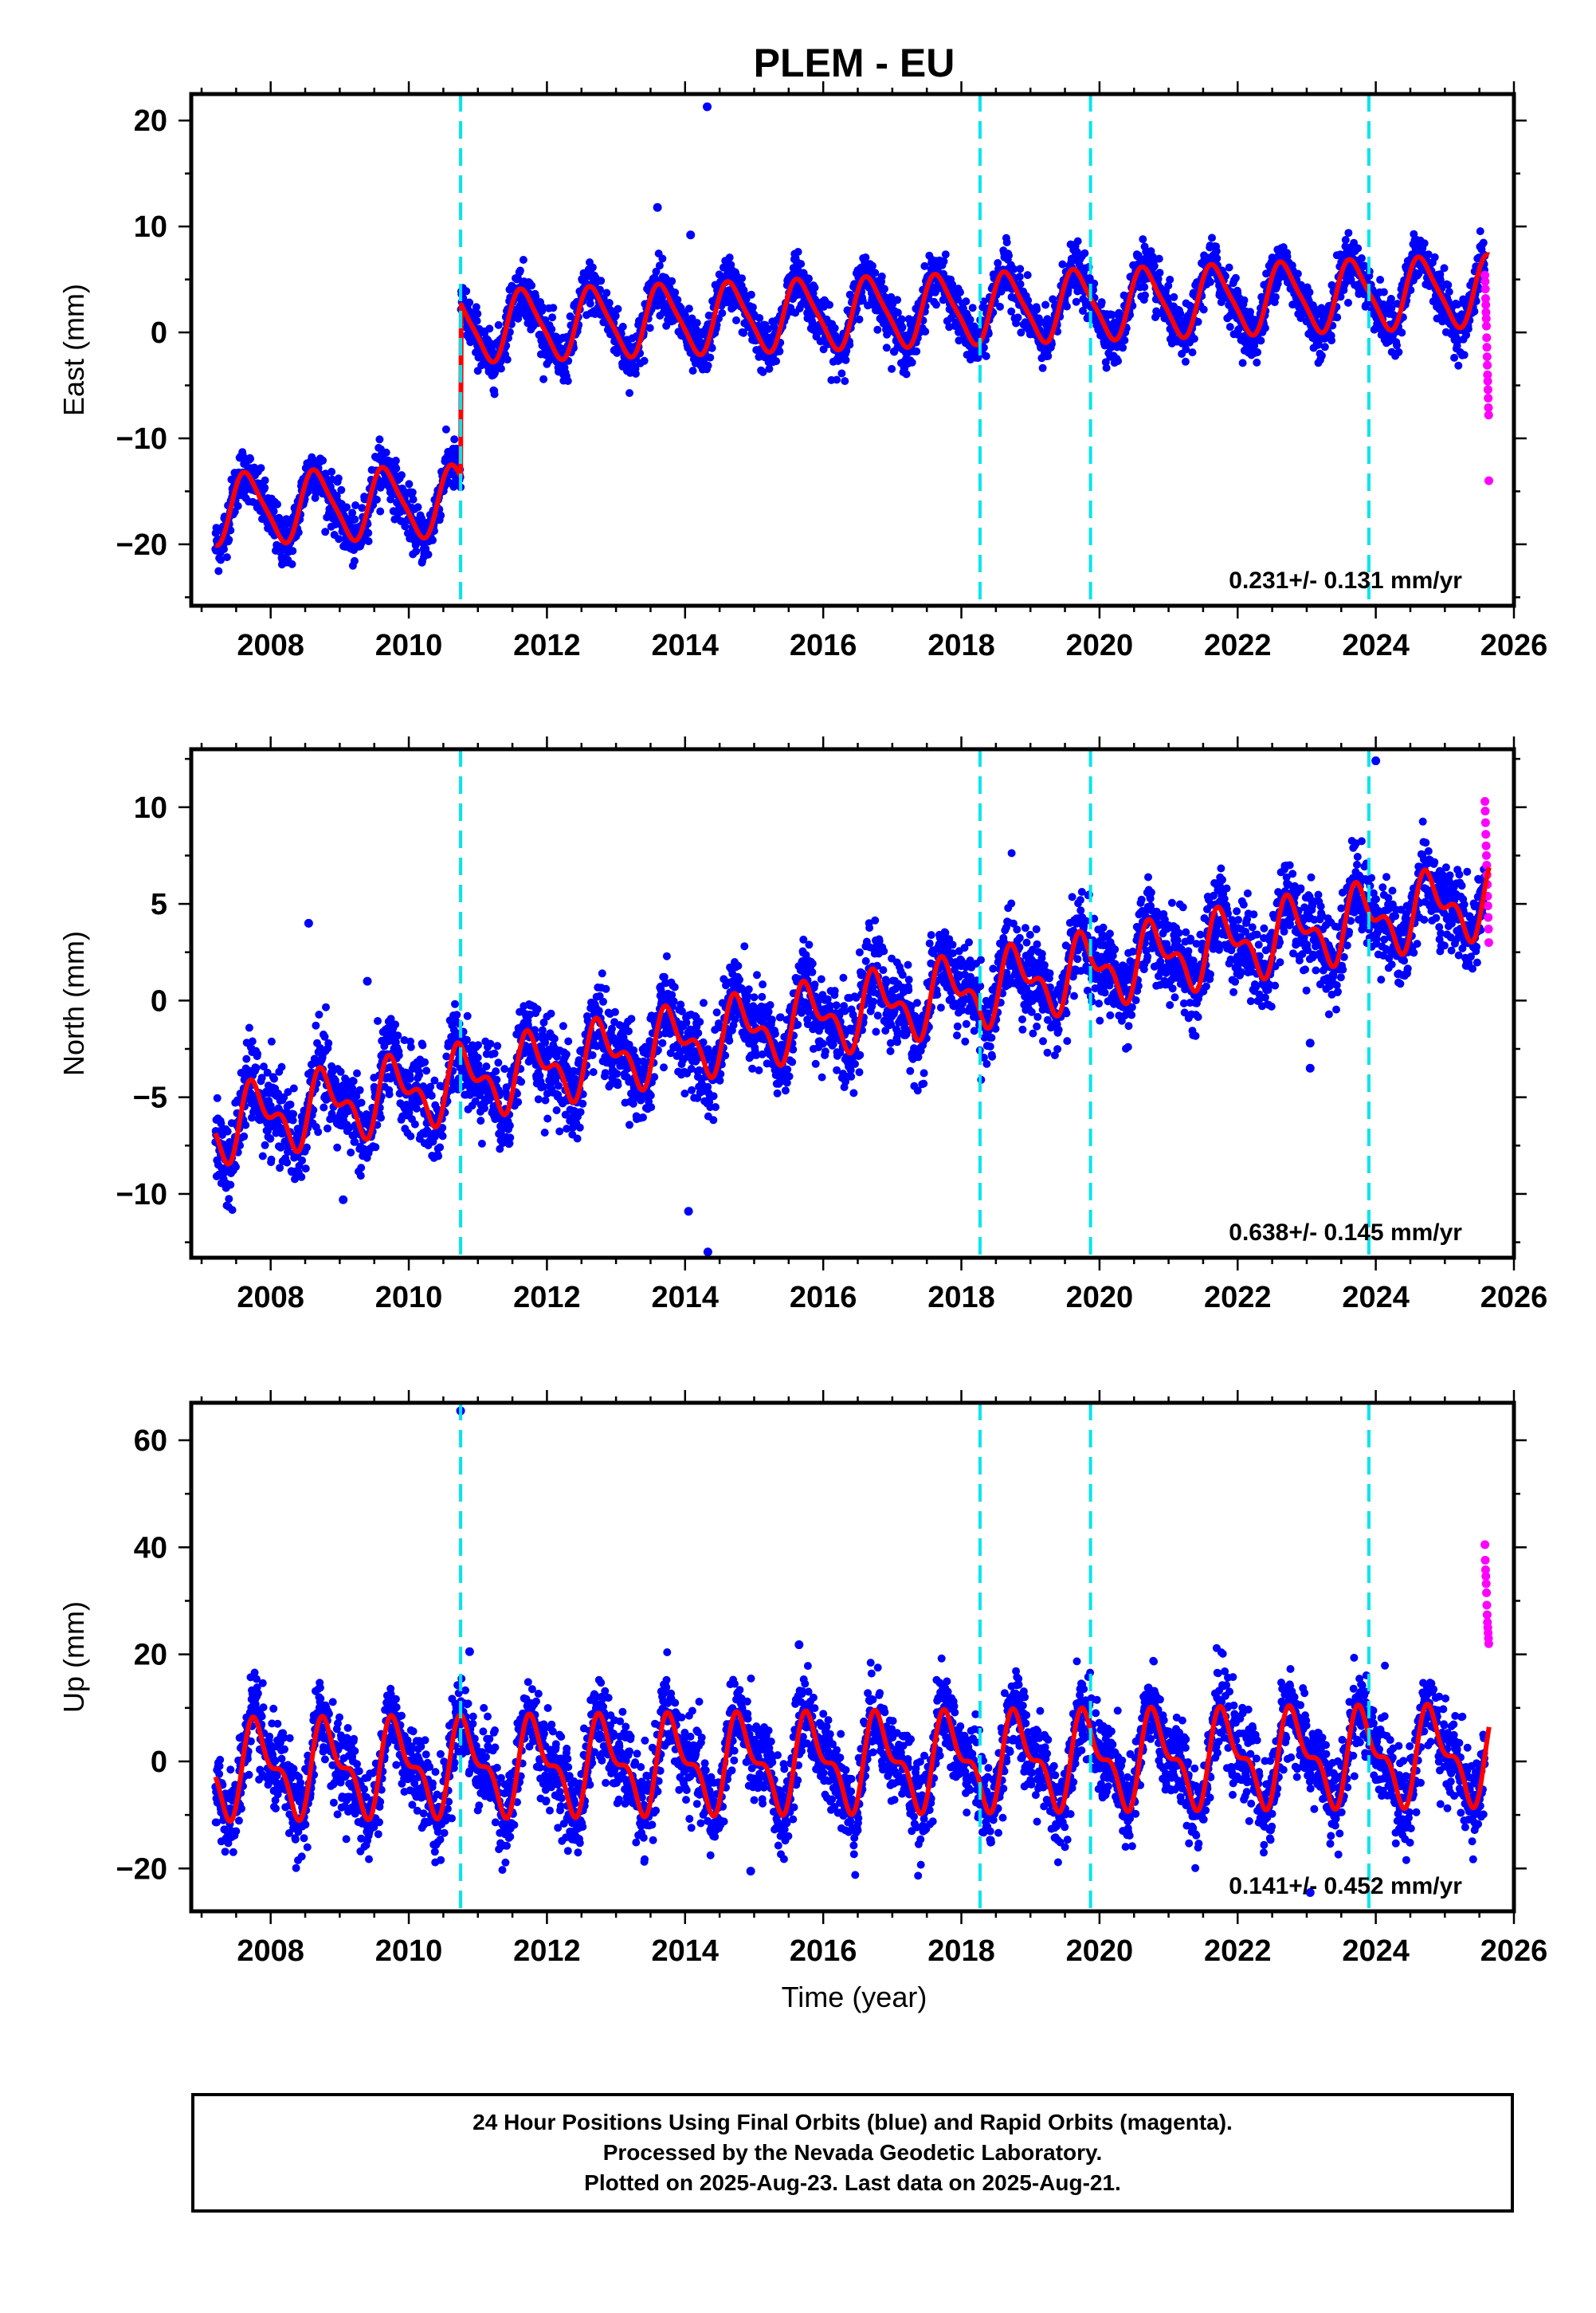  I want to click on y-tick-label: 5, so click(159, 905).